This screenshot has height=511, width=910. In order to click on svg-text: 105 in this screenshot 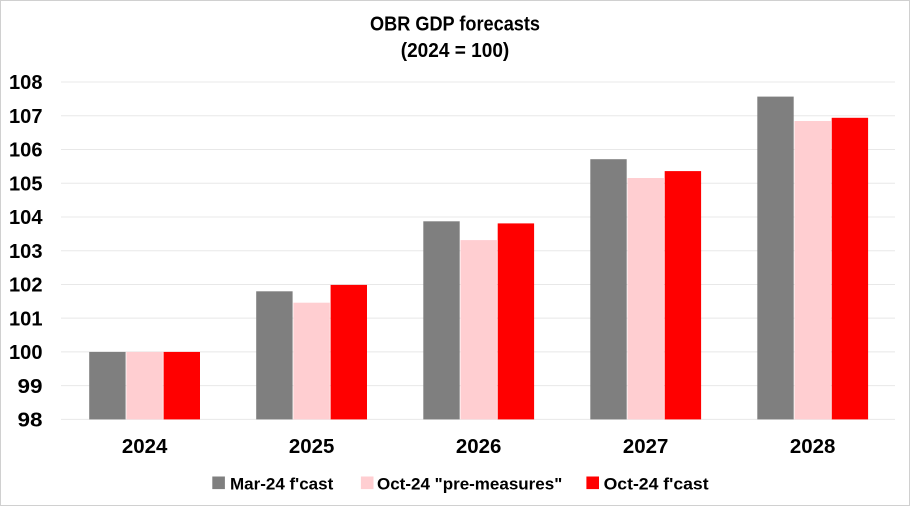, I will do `click(26, 184)`.